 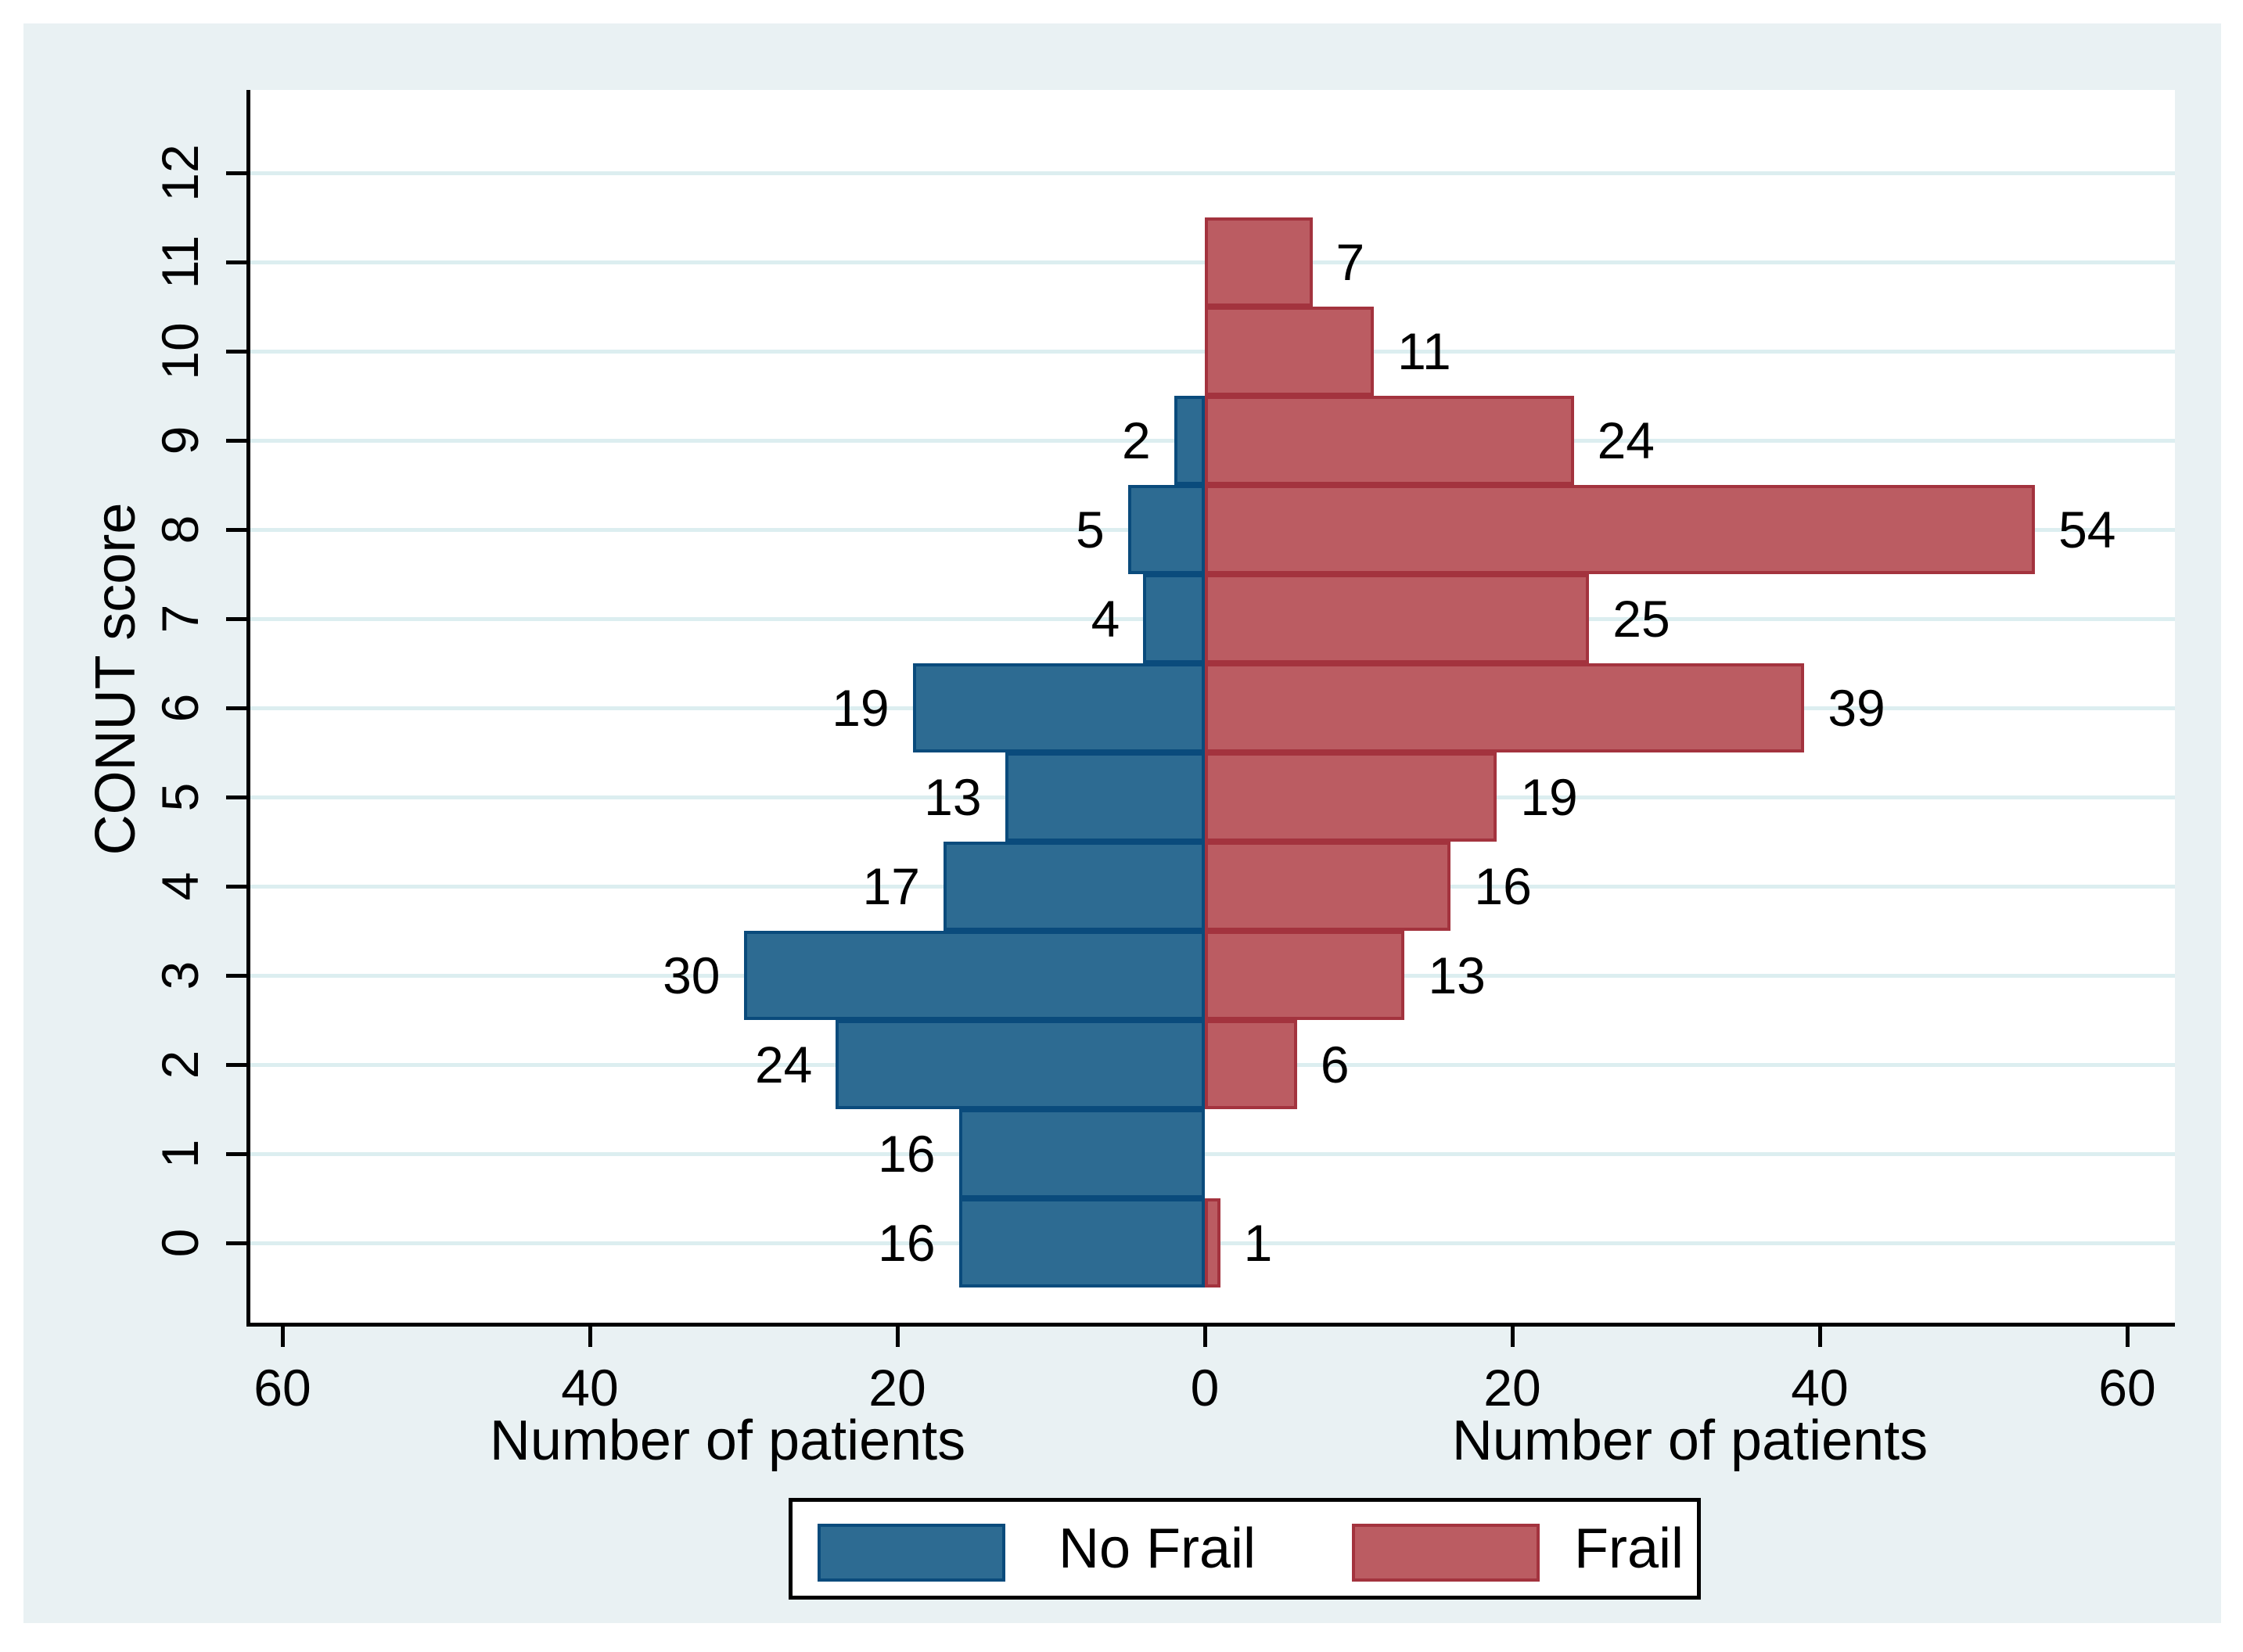 I want to click on x-tick-label-1: 40, so click(x=590, y=1388).